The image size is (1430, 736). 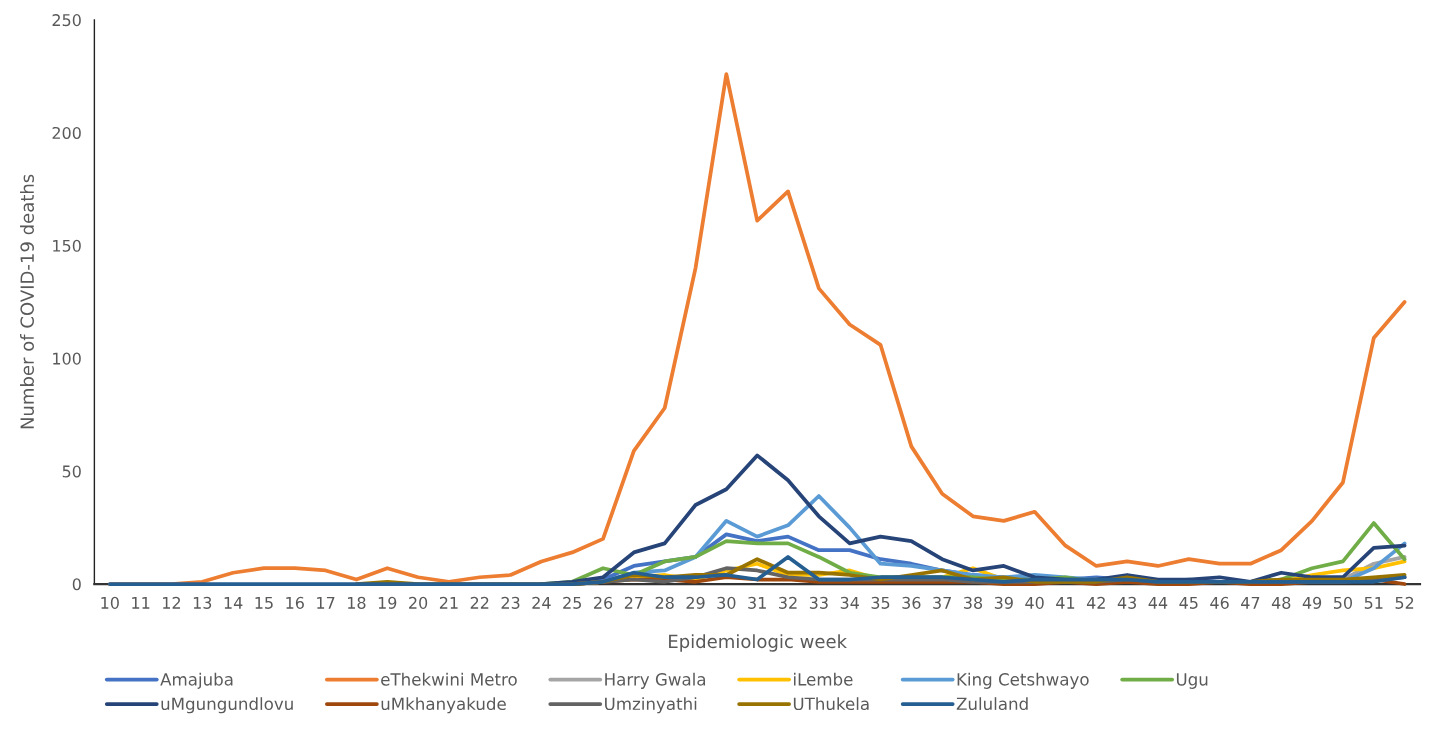 What do you see at coordinates (67, 245) in the screenshot?
I see `y-tick-label: 150` at bounding box center [67, 245].